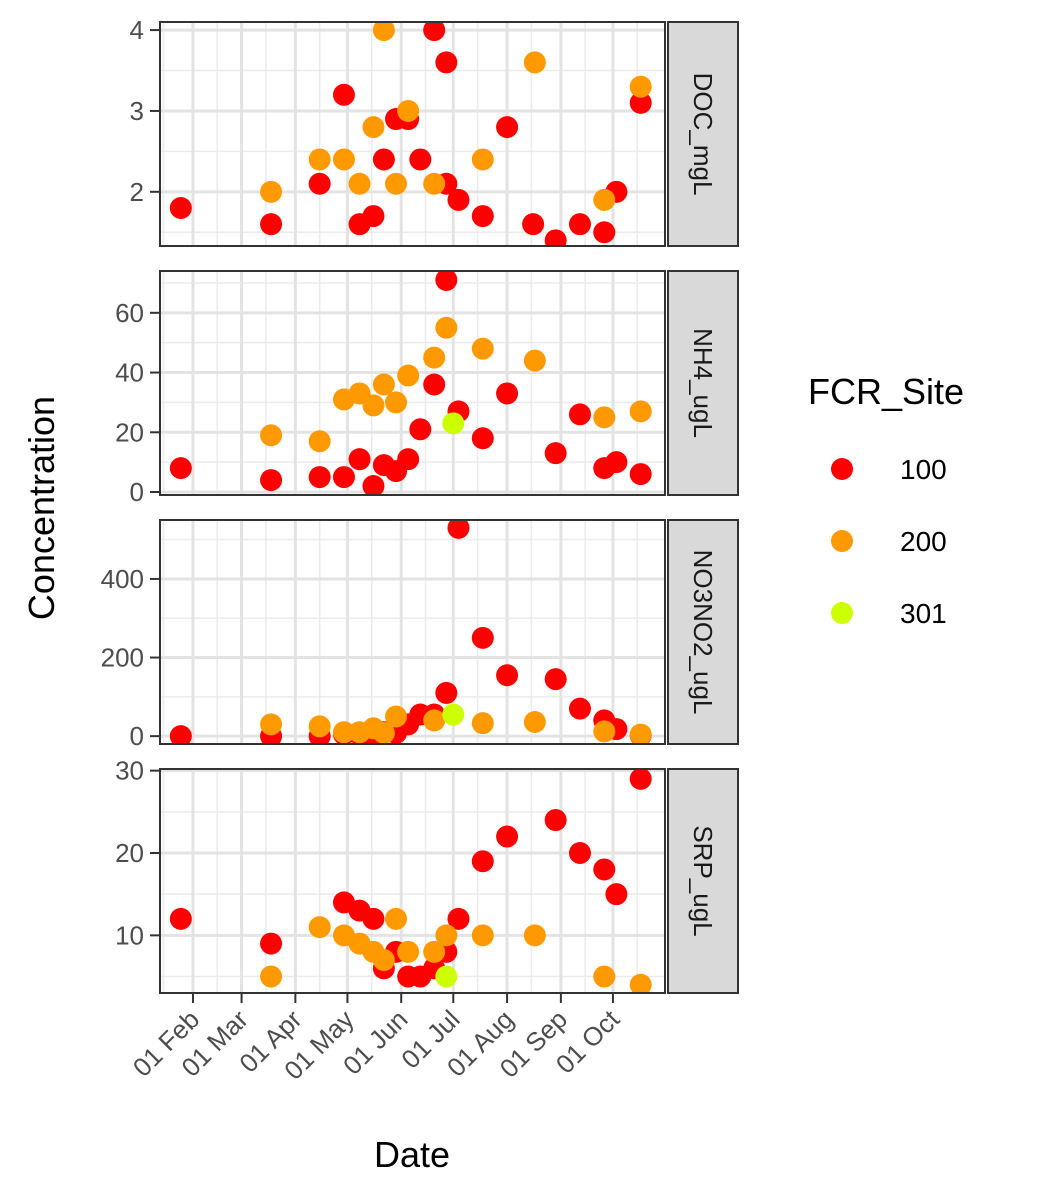  I want to click on y-tick-label: 0, so click(137, 736).